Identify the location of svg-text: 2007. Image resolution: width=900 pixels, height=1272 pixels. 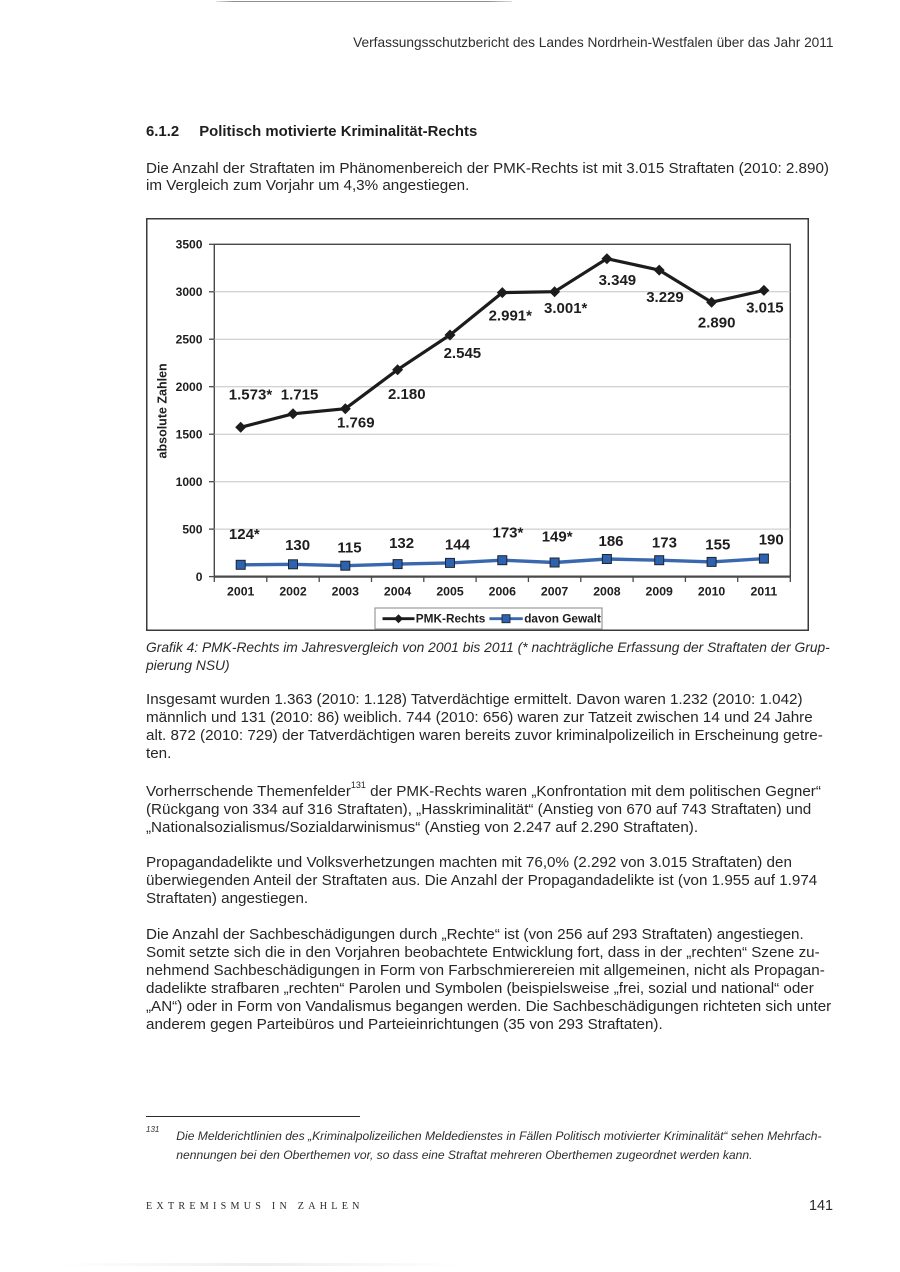
(555, 592).